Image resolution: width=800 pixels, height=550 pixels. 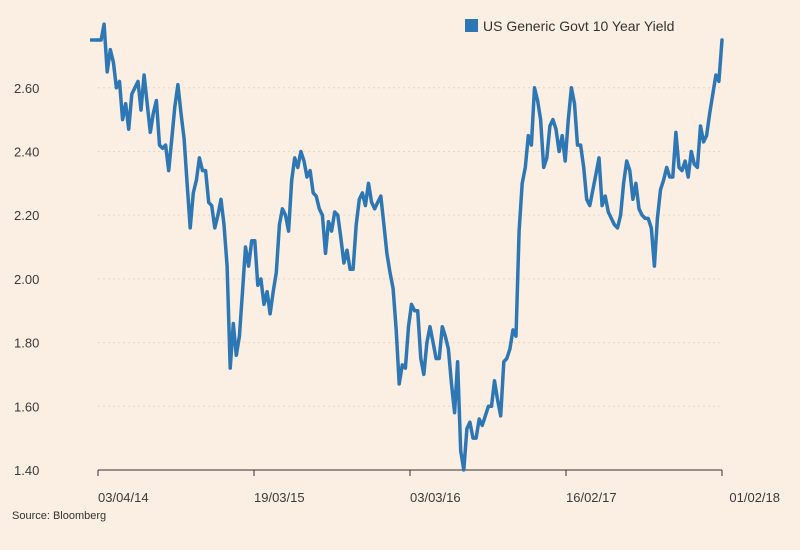 I want to click on y-tick-label: 2.60, so click(x=26, y=88).